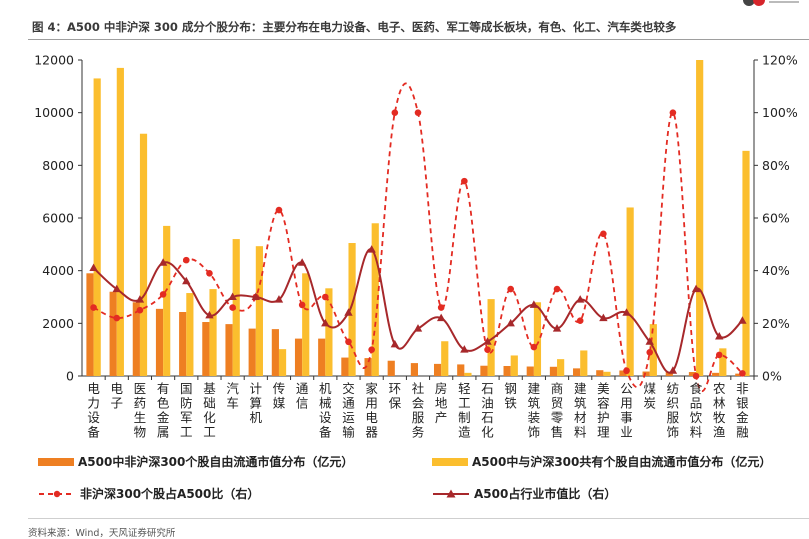  I want to click on legend-item-bar1: A500中非沪深300个股自由流通市值分布（亿元）, so click(195, 461).